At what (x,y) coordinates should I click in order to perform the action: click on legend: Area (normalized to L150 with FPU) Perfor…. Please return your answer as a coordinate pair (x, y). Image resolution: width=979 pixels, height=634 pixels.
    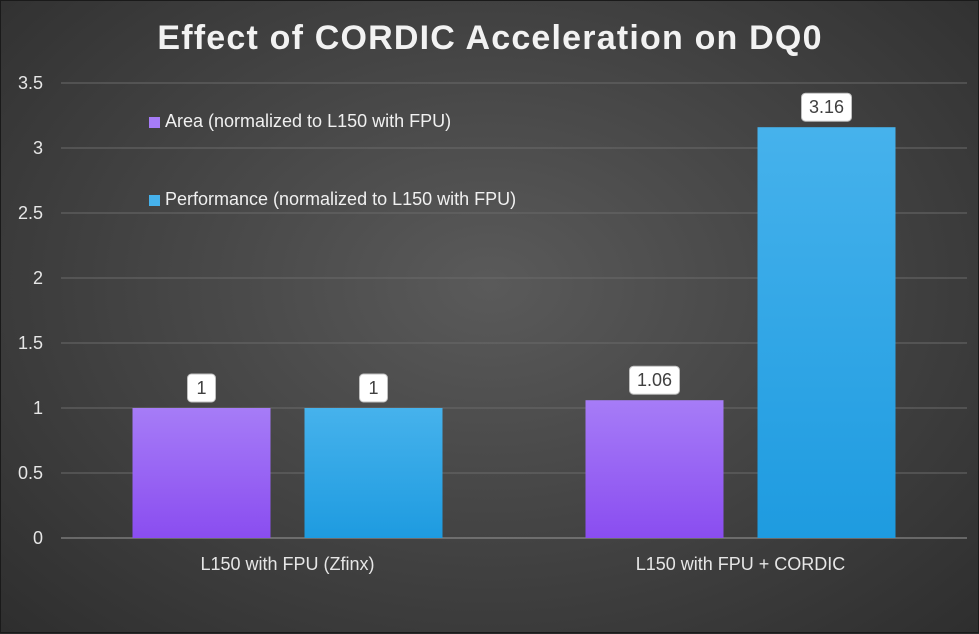
    Looking at the image, I should click on (332, 160).